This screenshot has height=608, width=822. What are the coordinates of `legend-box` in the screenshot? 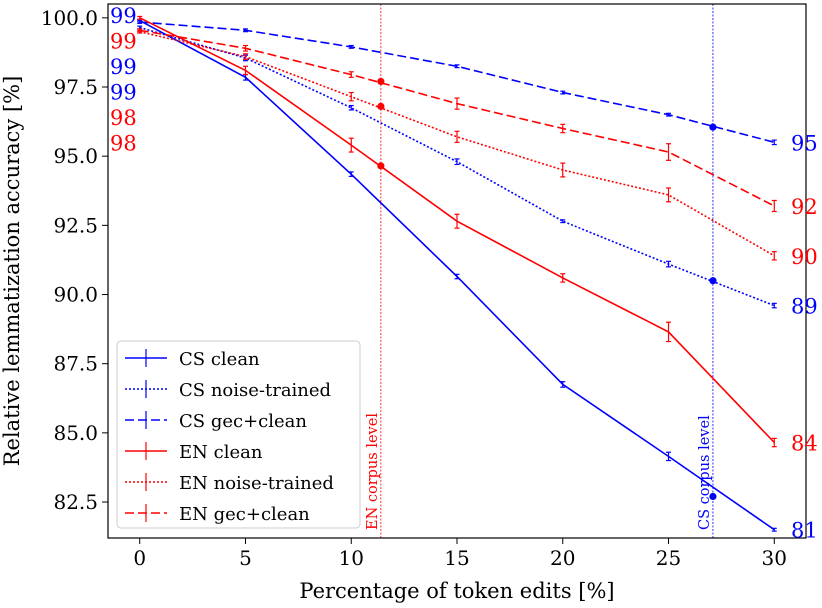 It's located at (238, 434).